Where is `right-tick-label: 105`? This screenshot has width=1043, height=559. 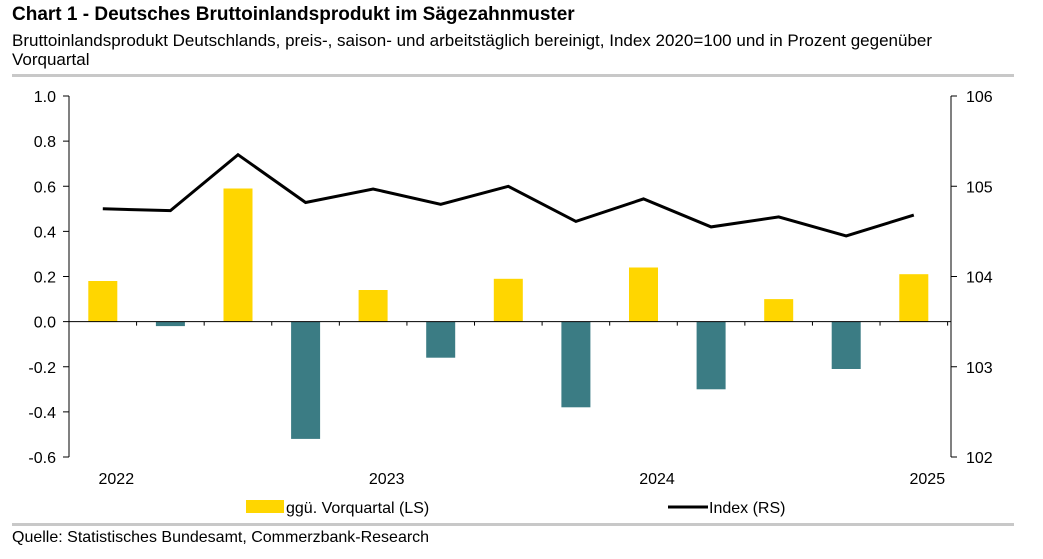
right-tick-label: 105 is located at coordinates (979, 187).